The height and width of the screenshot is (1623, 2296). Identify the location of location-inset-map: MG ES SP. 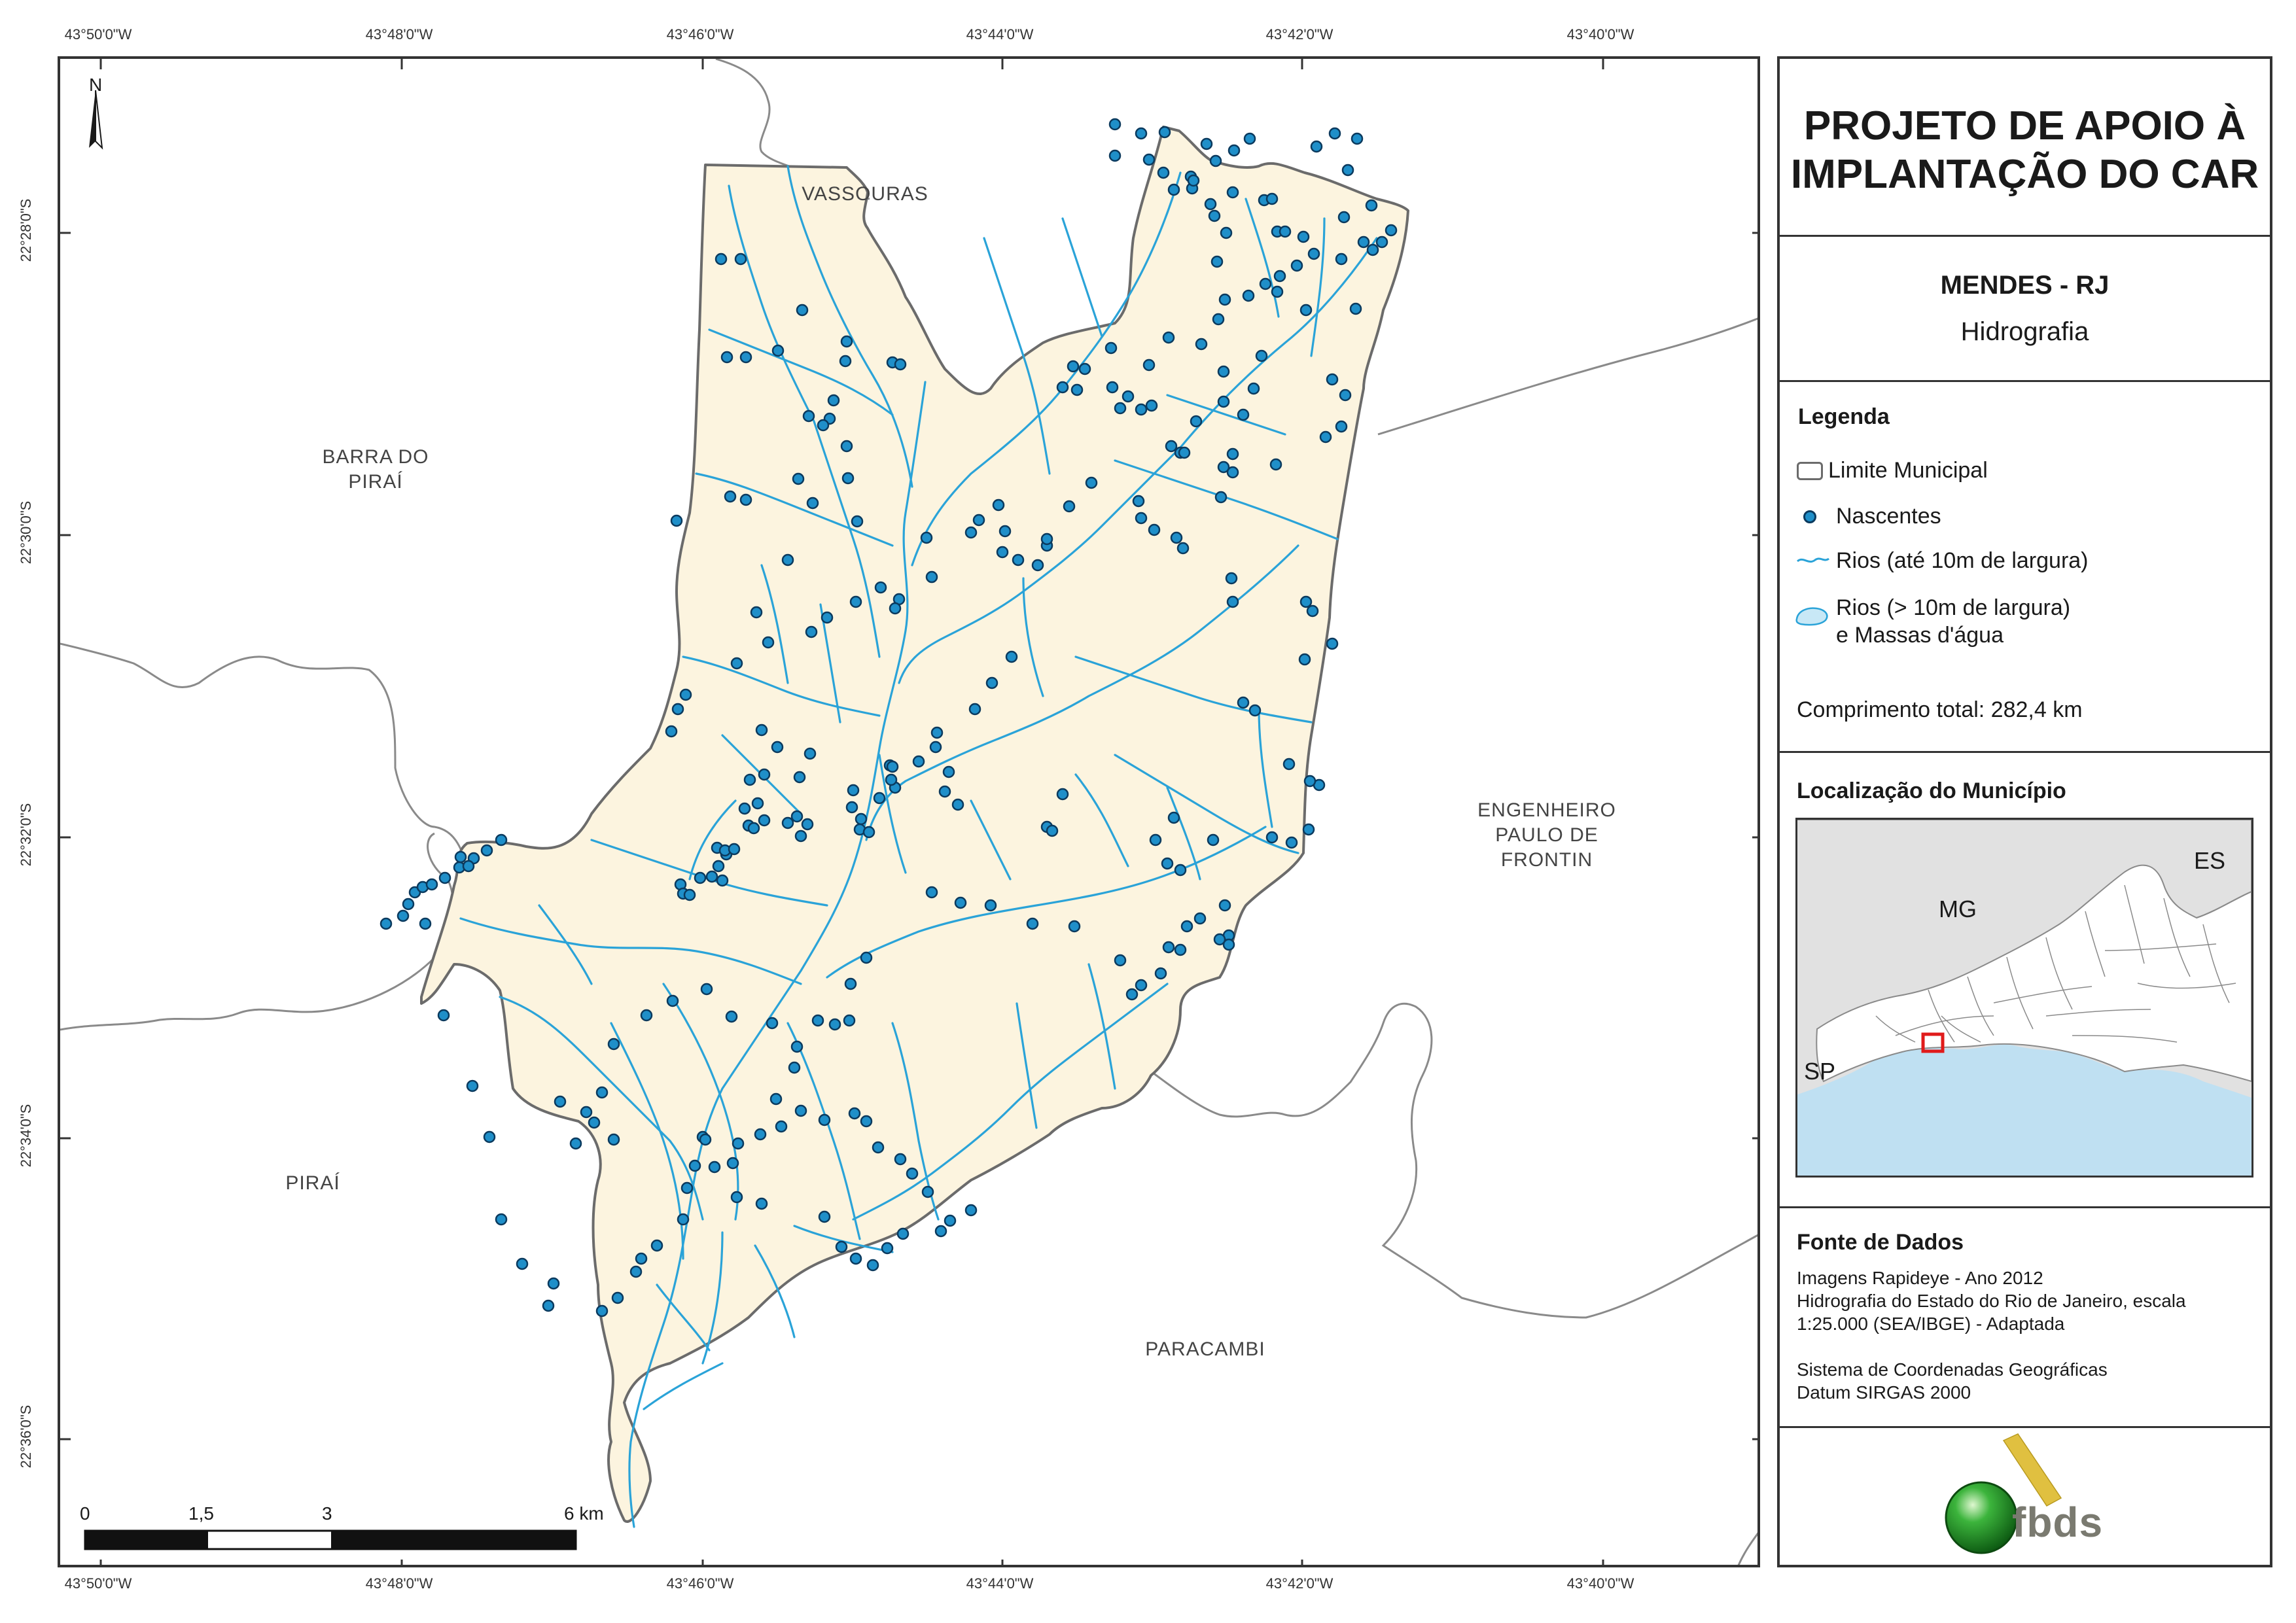
(2024, 998).